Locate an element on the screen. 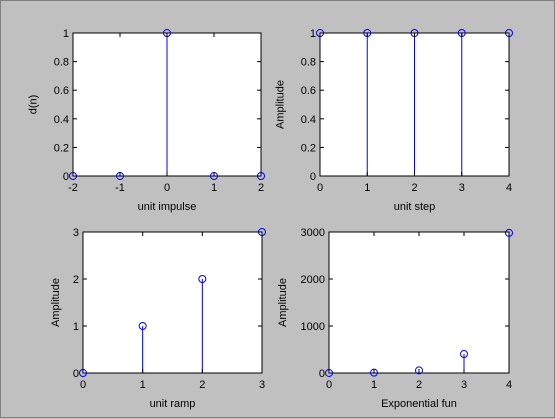  x-axis-label: unit impulse is located at coordinates (167, 207).